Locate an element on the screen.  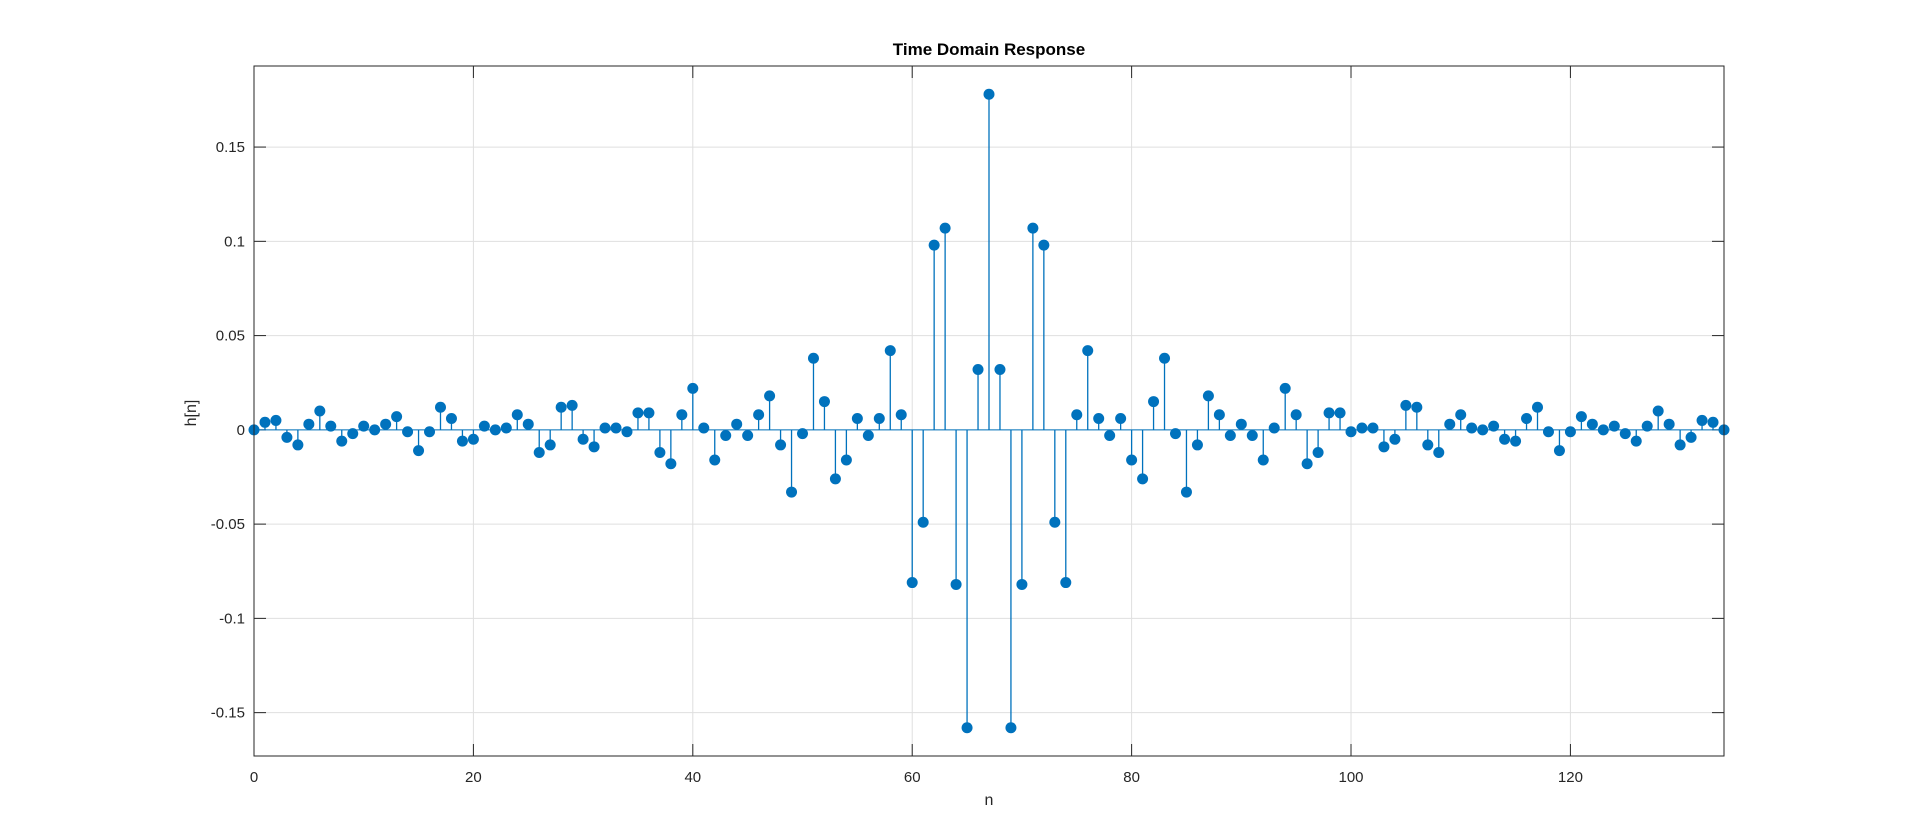
y-tick-label: 0 is located at coordinates (241, 430).